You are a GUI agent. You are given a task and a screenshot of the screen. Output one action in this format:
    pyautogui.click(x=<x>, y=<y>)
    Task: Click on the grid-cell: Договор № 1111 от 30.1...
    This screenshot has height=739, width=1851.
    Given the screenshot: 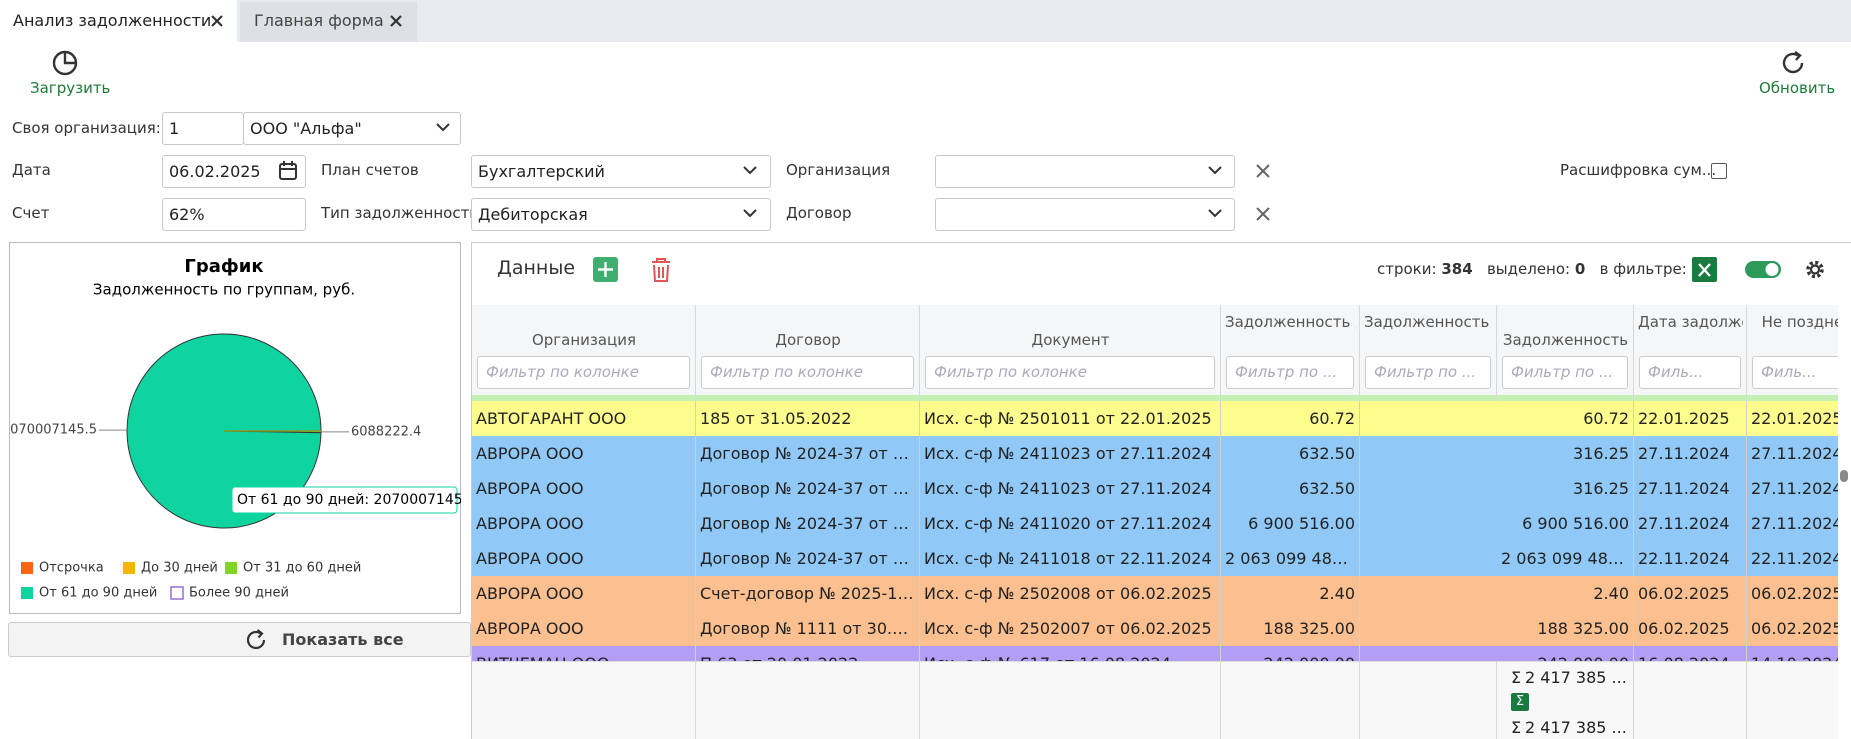 What is the action you would take?
    pyautogui.click(x=808, y=628)
    